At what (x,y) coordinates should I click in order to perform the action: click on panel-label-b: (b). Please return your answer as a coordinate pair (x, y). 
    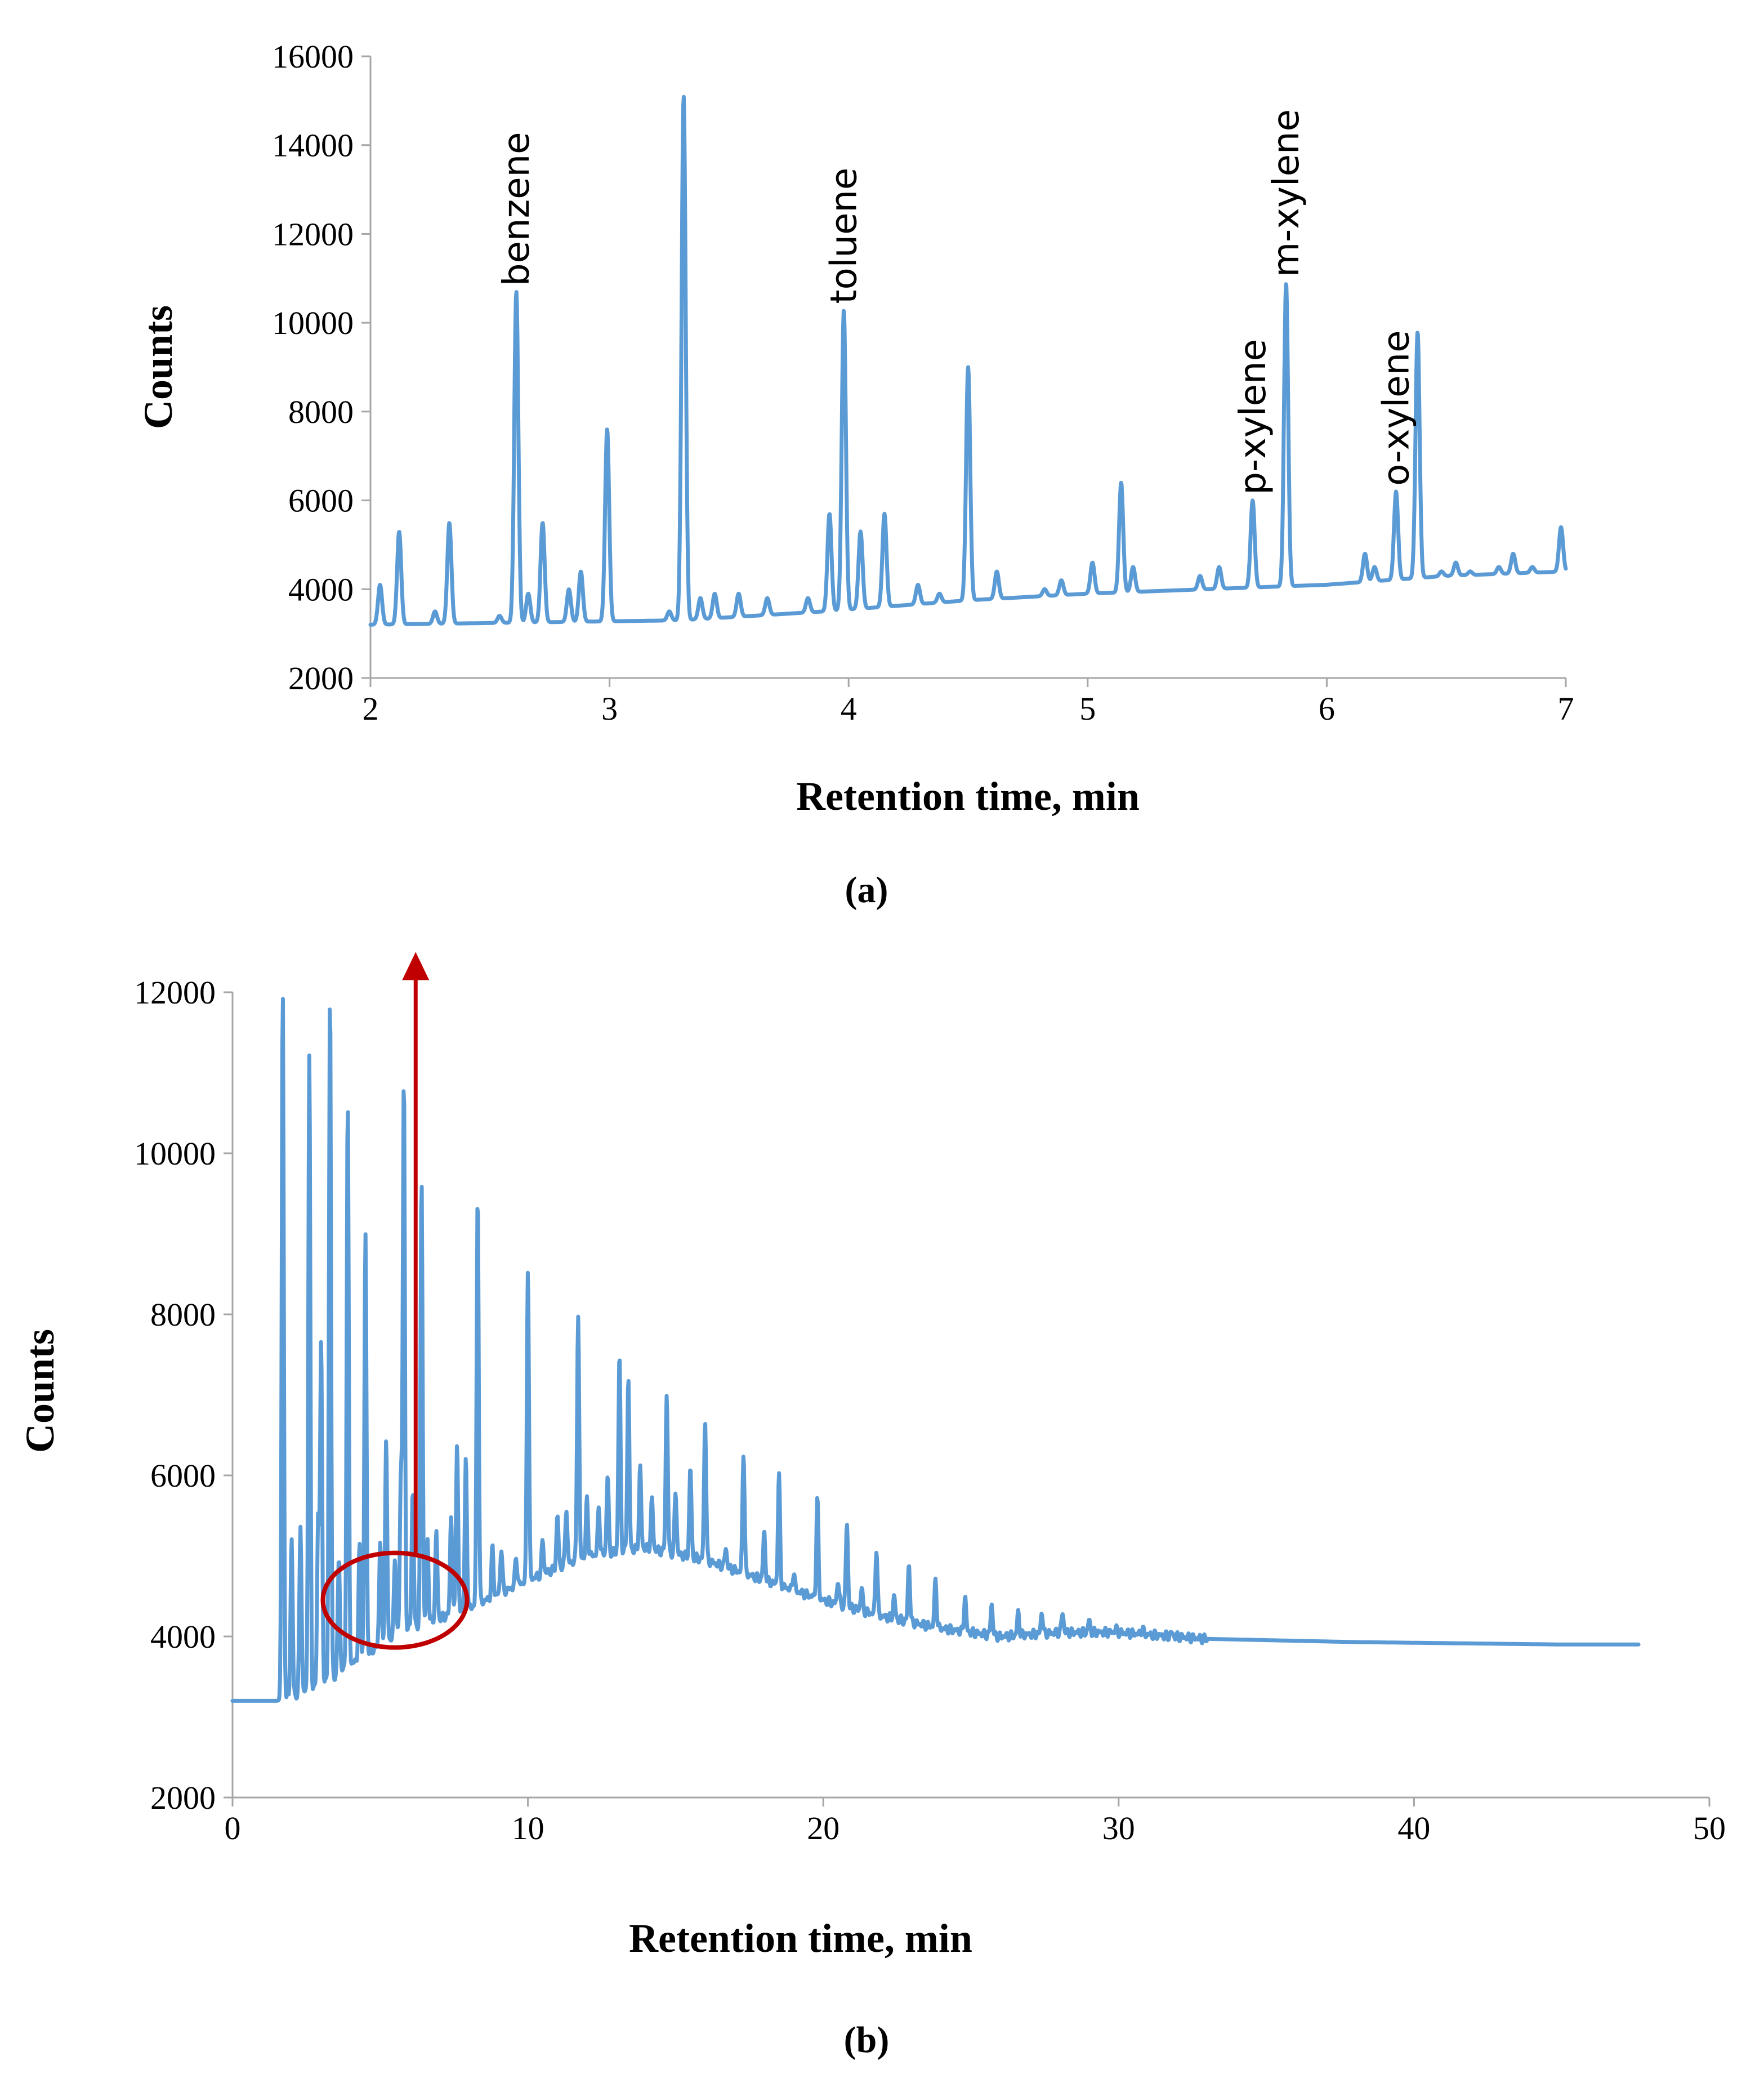
    Looking at the image, I should click on (867, 2039).